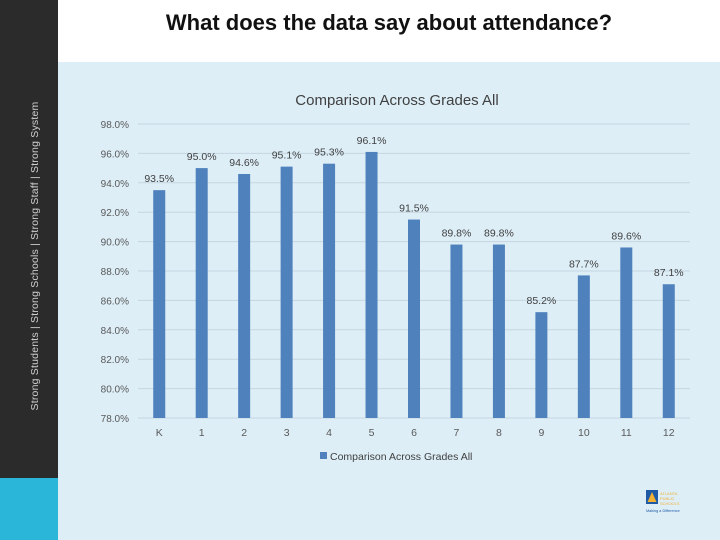 The width and height of the screenshot is (720, 540). What do you see at coordinates (389, 22) in the screenshot?
I see `slide-heading: What does the data say about attendance?` at bounding box center [389, 22].